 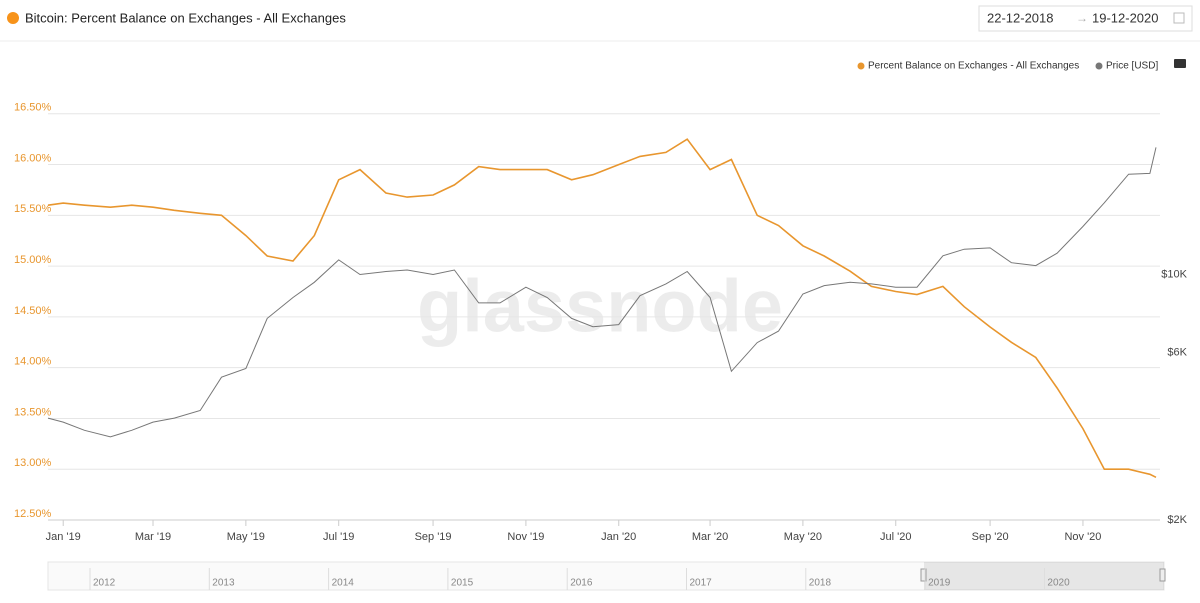 What do you see at coordinates (33, 158) in the screenshot?
I see `y-tick-label: 16.00%` at bounding box center [33, 158].